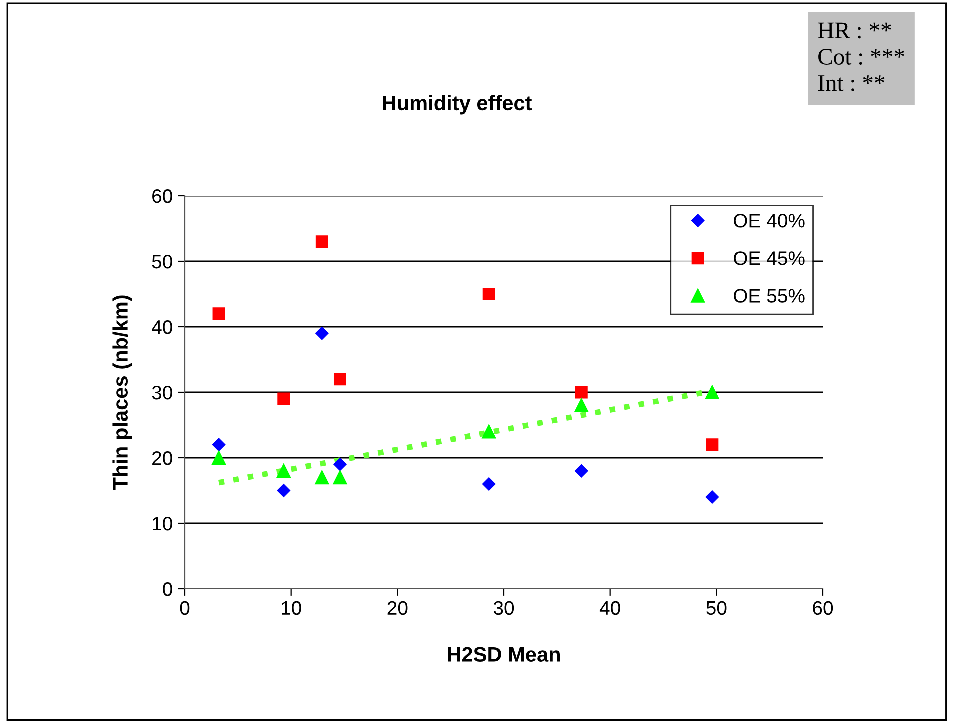 The width and height of the screenshot is (954, 724). What do you see at coordinates (769, 221) in the screenshot?
I see `legend-label: OE 40%` at bounding box center [769, 221].